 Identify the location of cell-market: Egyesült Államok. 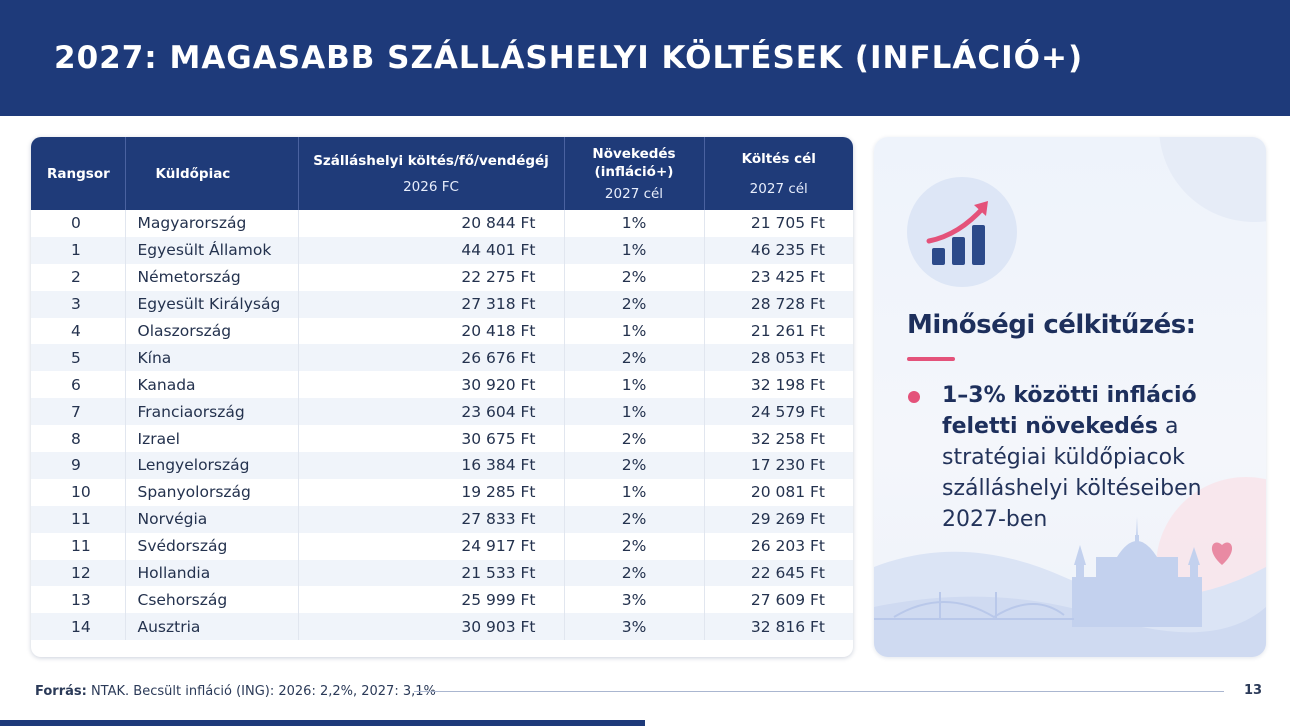
(212, 250).